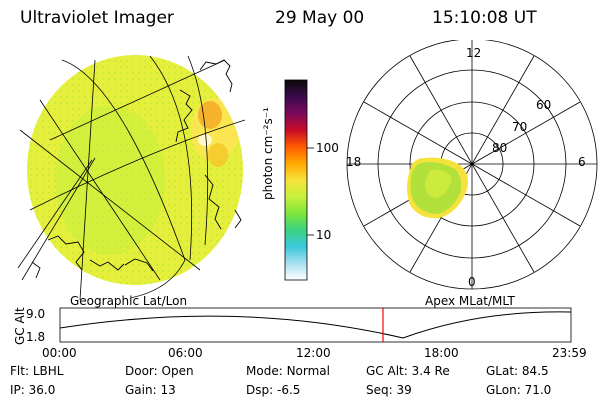 This screenshot has width=600, height=400. I want to click on gain-field: Gain: 13, so click(150, 390).